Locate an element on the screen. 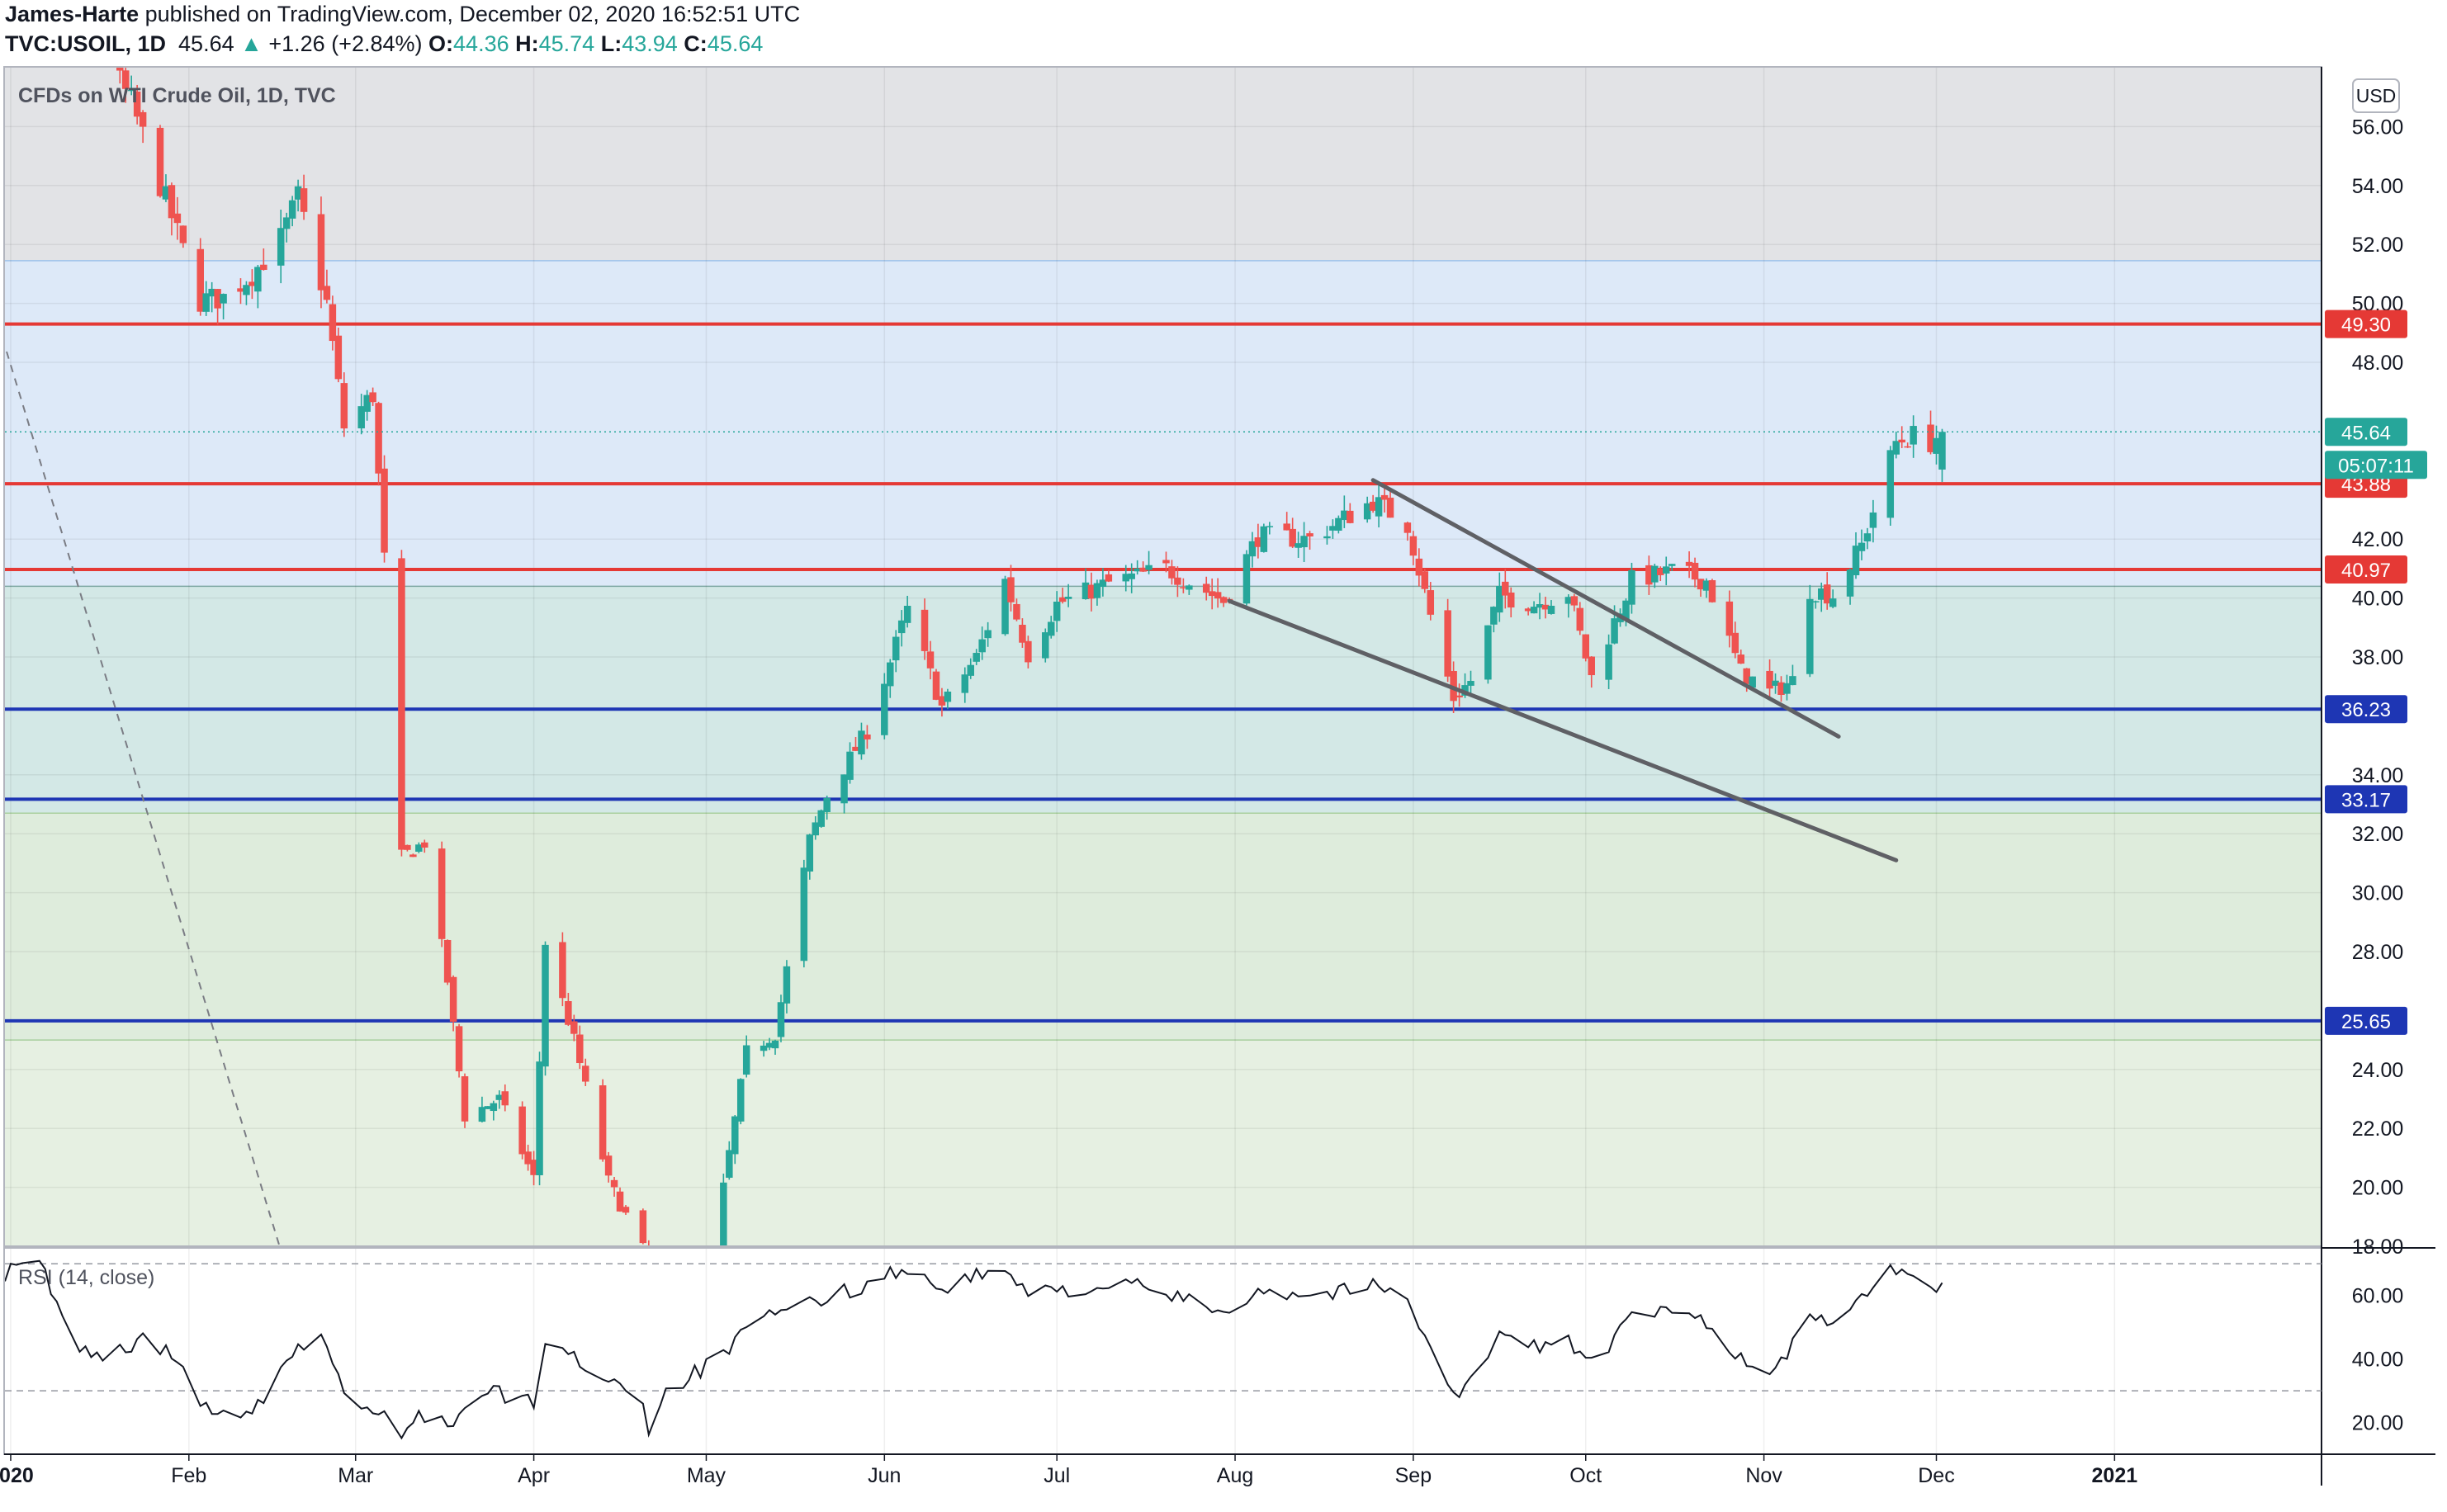  time-tick-label: Apr is located at coordinates (534, 1476).